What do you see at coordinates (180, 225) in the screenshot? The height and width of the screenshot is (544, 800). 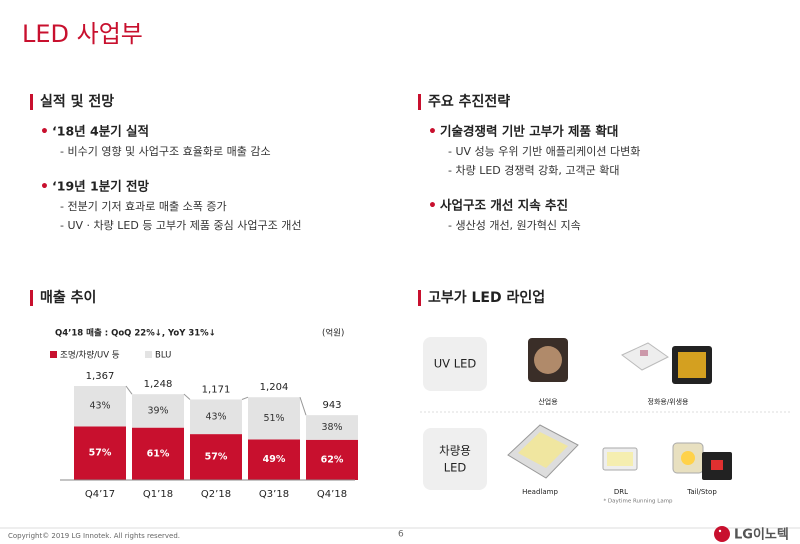 I see `bullet-sub: - UV · 차량 LED 등 고부가 제품 중심 사업구조 개선` at bounding box center [180, 225].